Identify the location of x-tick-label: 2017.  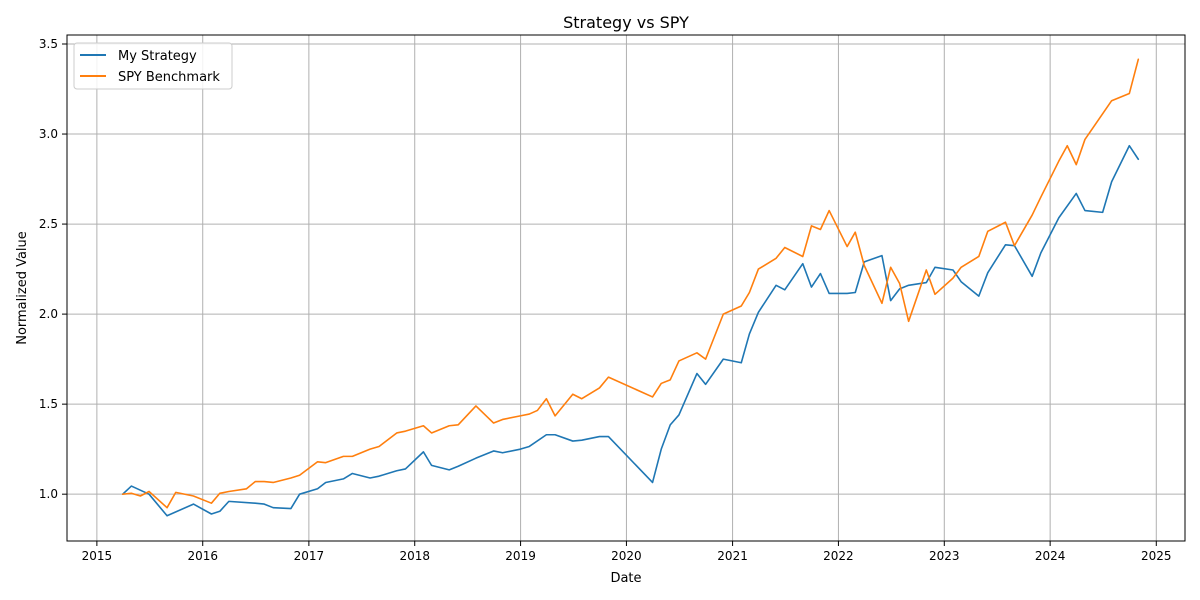
(309, 556).